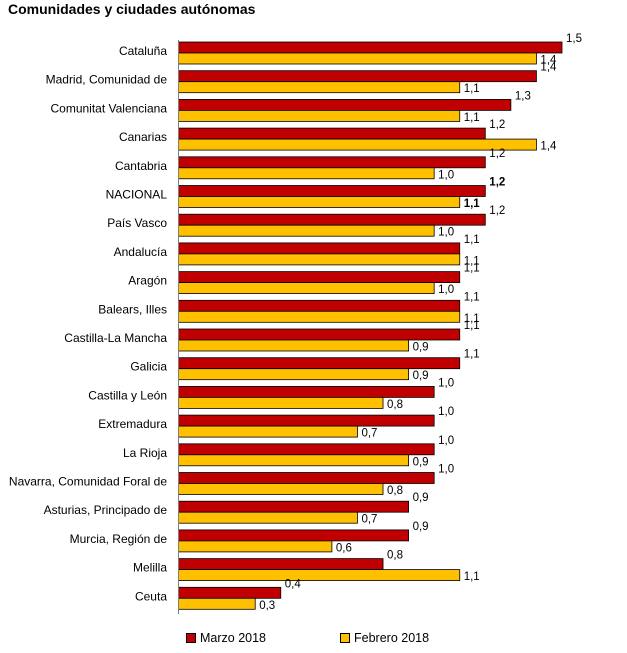 This screenshot has height=653, width=627. I want to click on value-label-murcia-region-de-marzo-2018: 0,9, so click(421, 527).